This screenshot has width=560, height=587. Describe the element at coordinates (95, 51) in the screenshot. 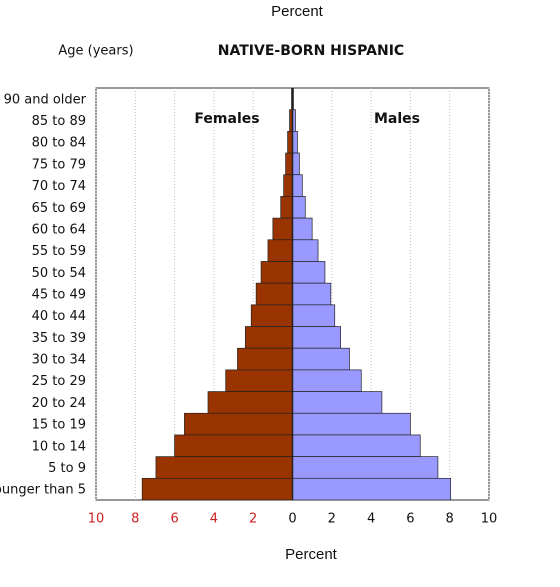

I see `y-label: Age (years)` at that location.